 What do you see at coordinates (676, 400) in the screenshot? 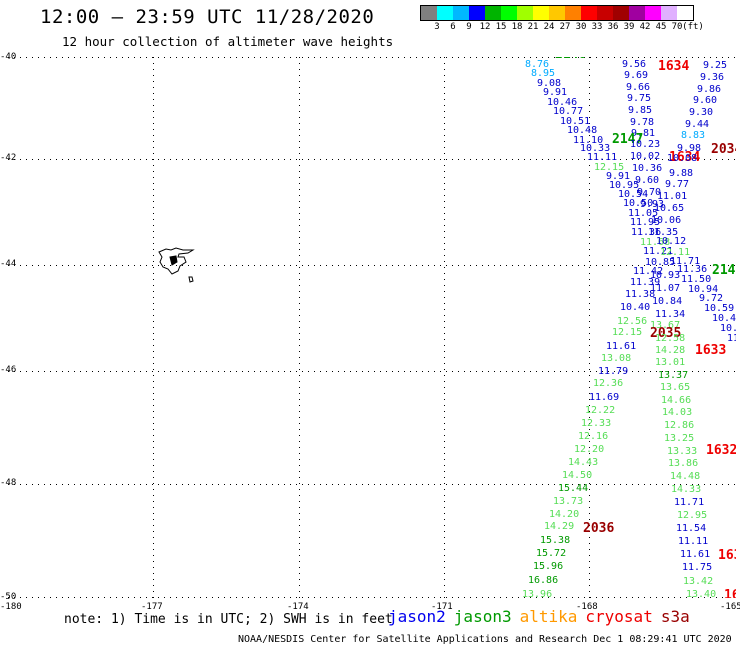
I see `wave-height-value: 14.66` at bounding box center [676, 400].